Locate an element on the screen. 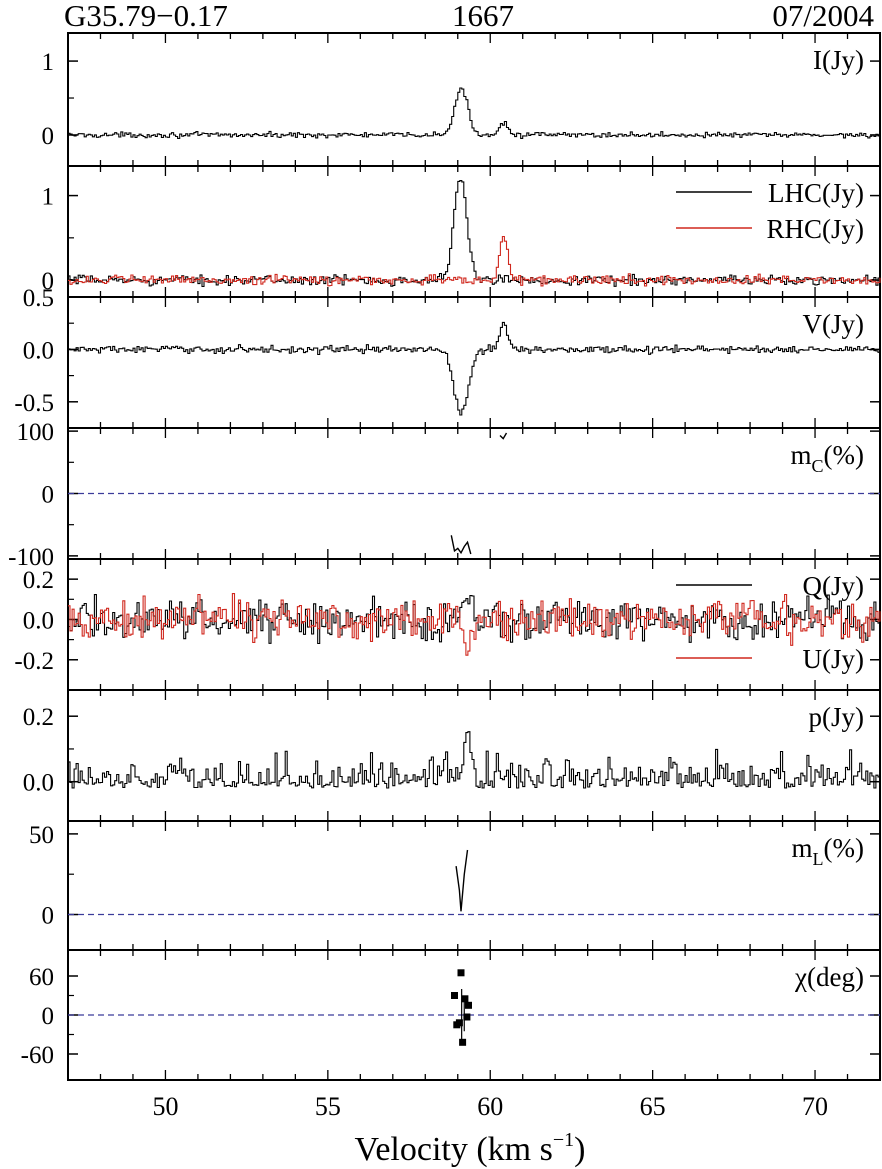 This screenshot has height=1169, width=882. y-tick-label: 60 is located at coordinates (41, 977).